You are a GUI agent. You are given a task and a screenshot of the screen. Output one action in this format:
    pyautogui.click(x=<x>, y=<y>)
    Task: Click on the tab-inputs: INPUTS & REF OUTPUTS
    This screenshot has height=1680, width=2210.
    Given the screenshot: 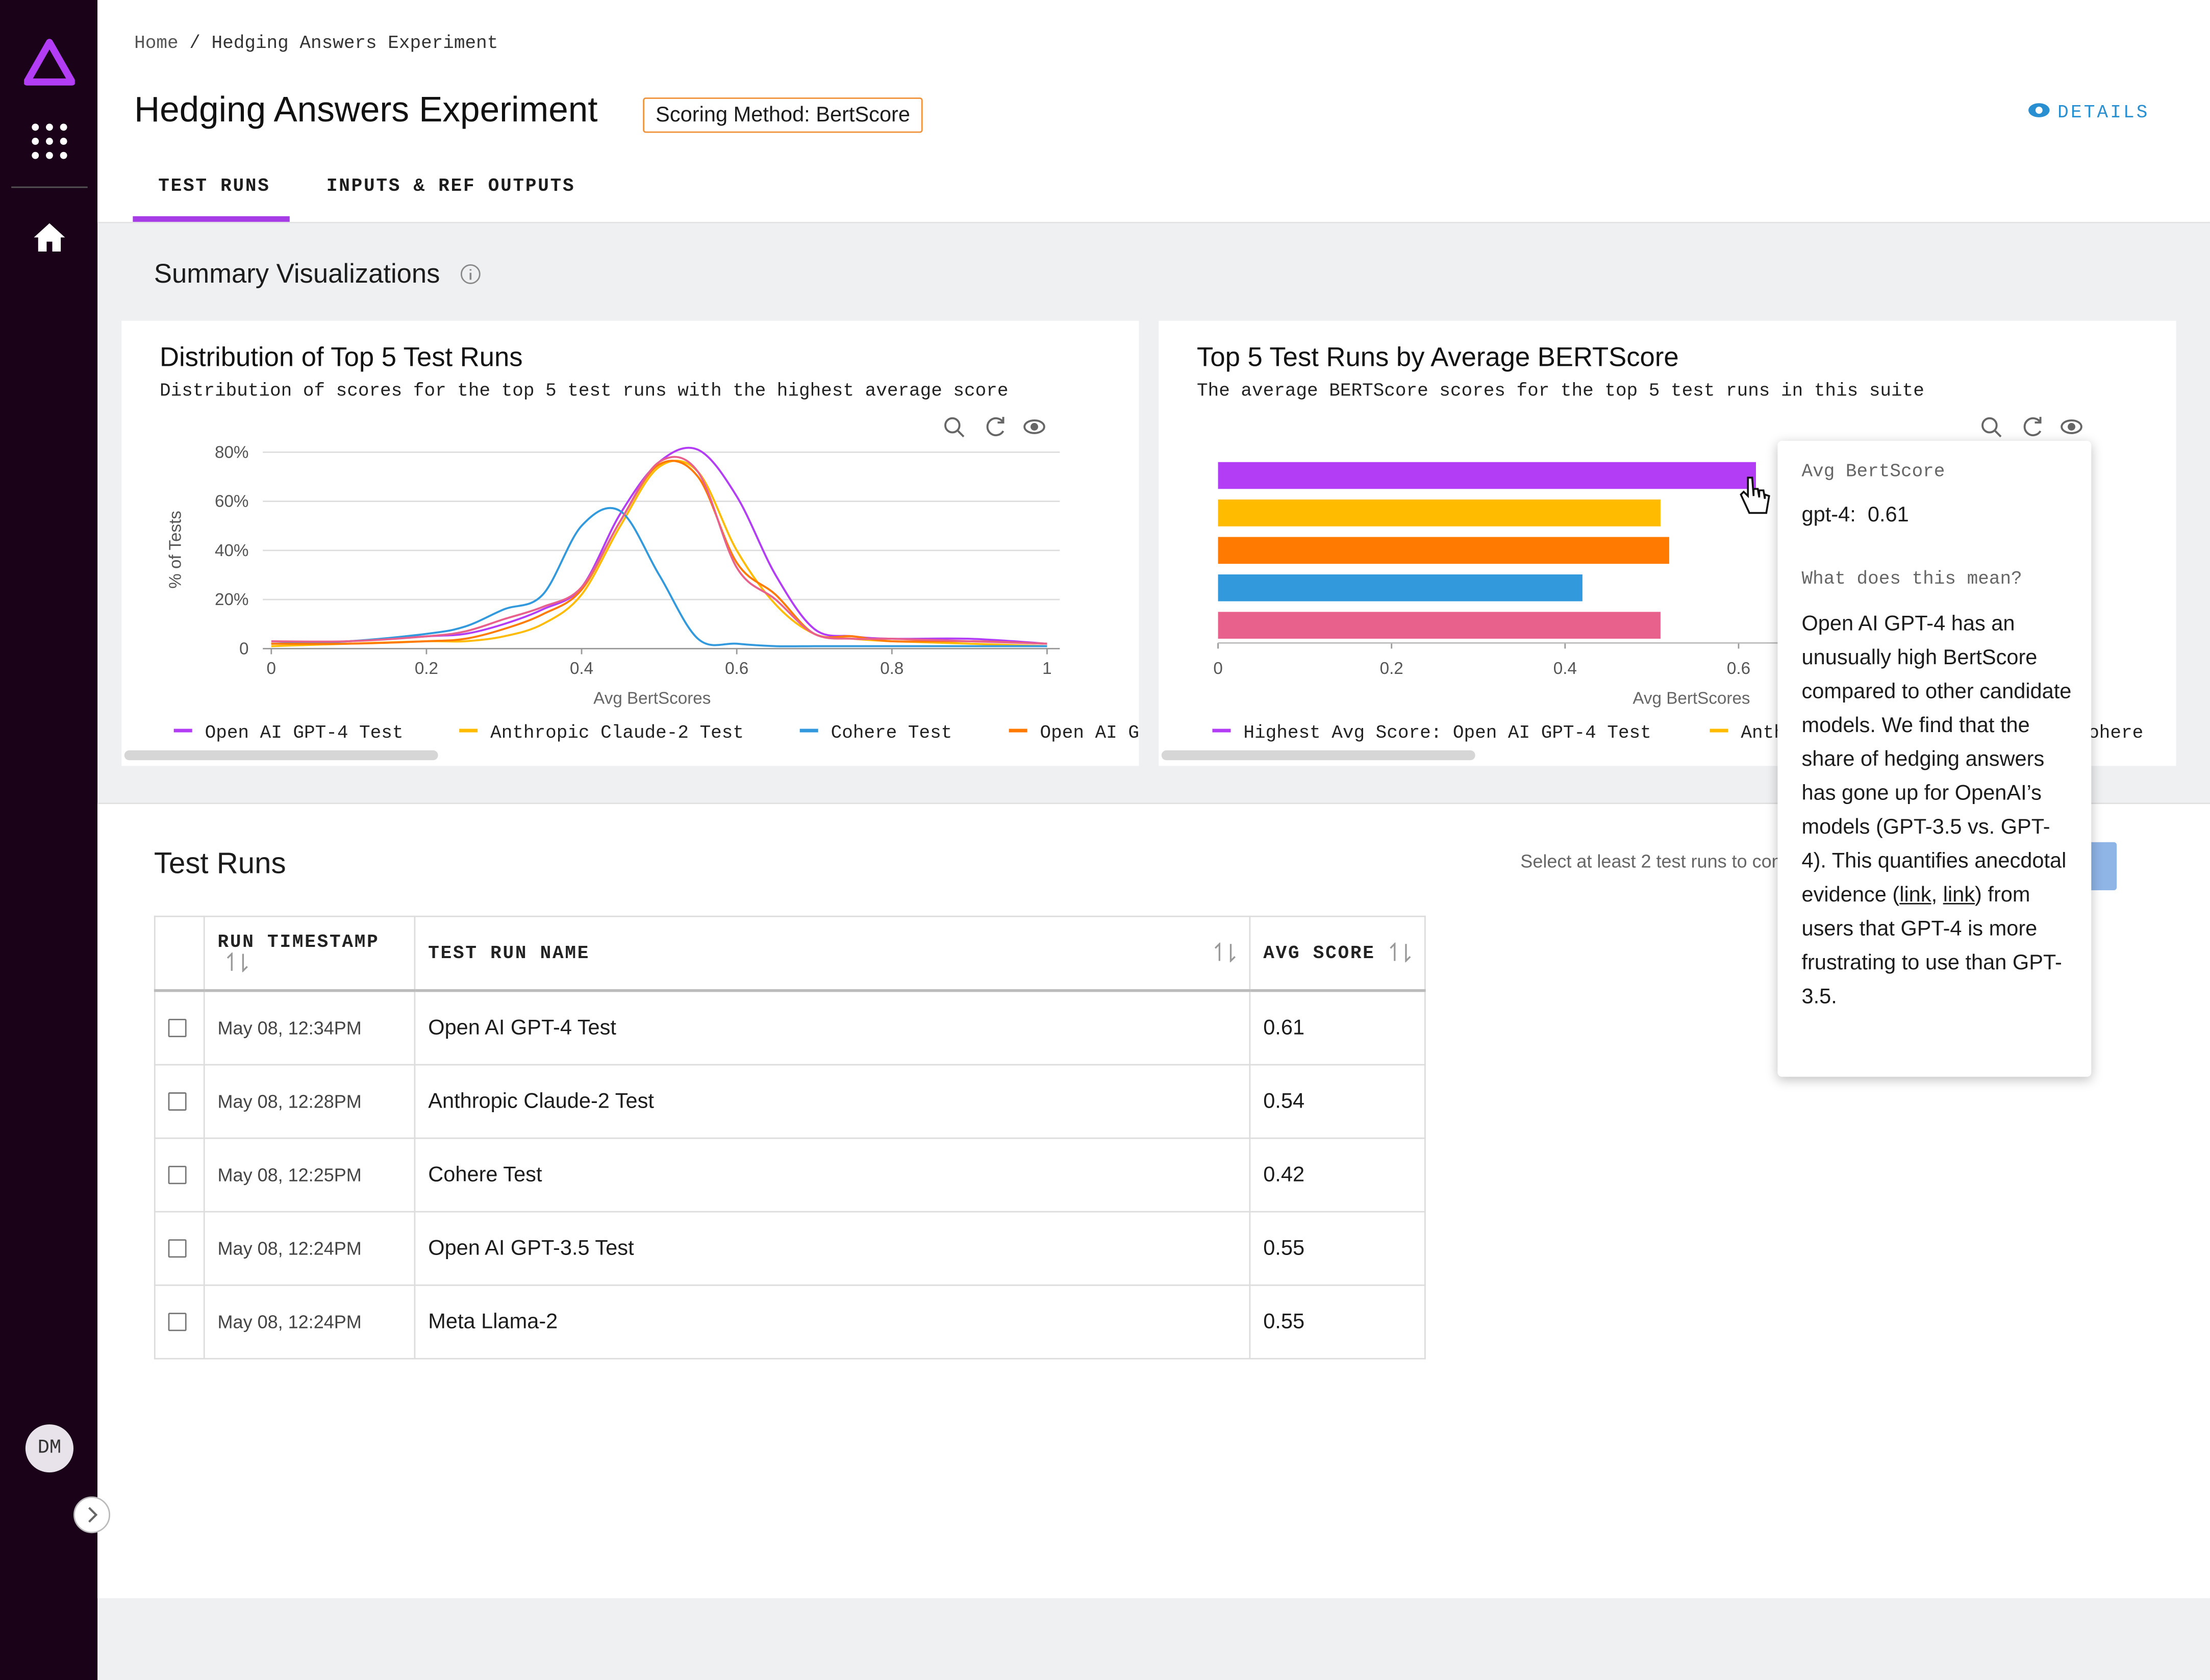 What is the action you would take?
    pyautogui.click(x=451, y=185)
    